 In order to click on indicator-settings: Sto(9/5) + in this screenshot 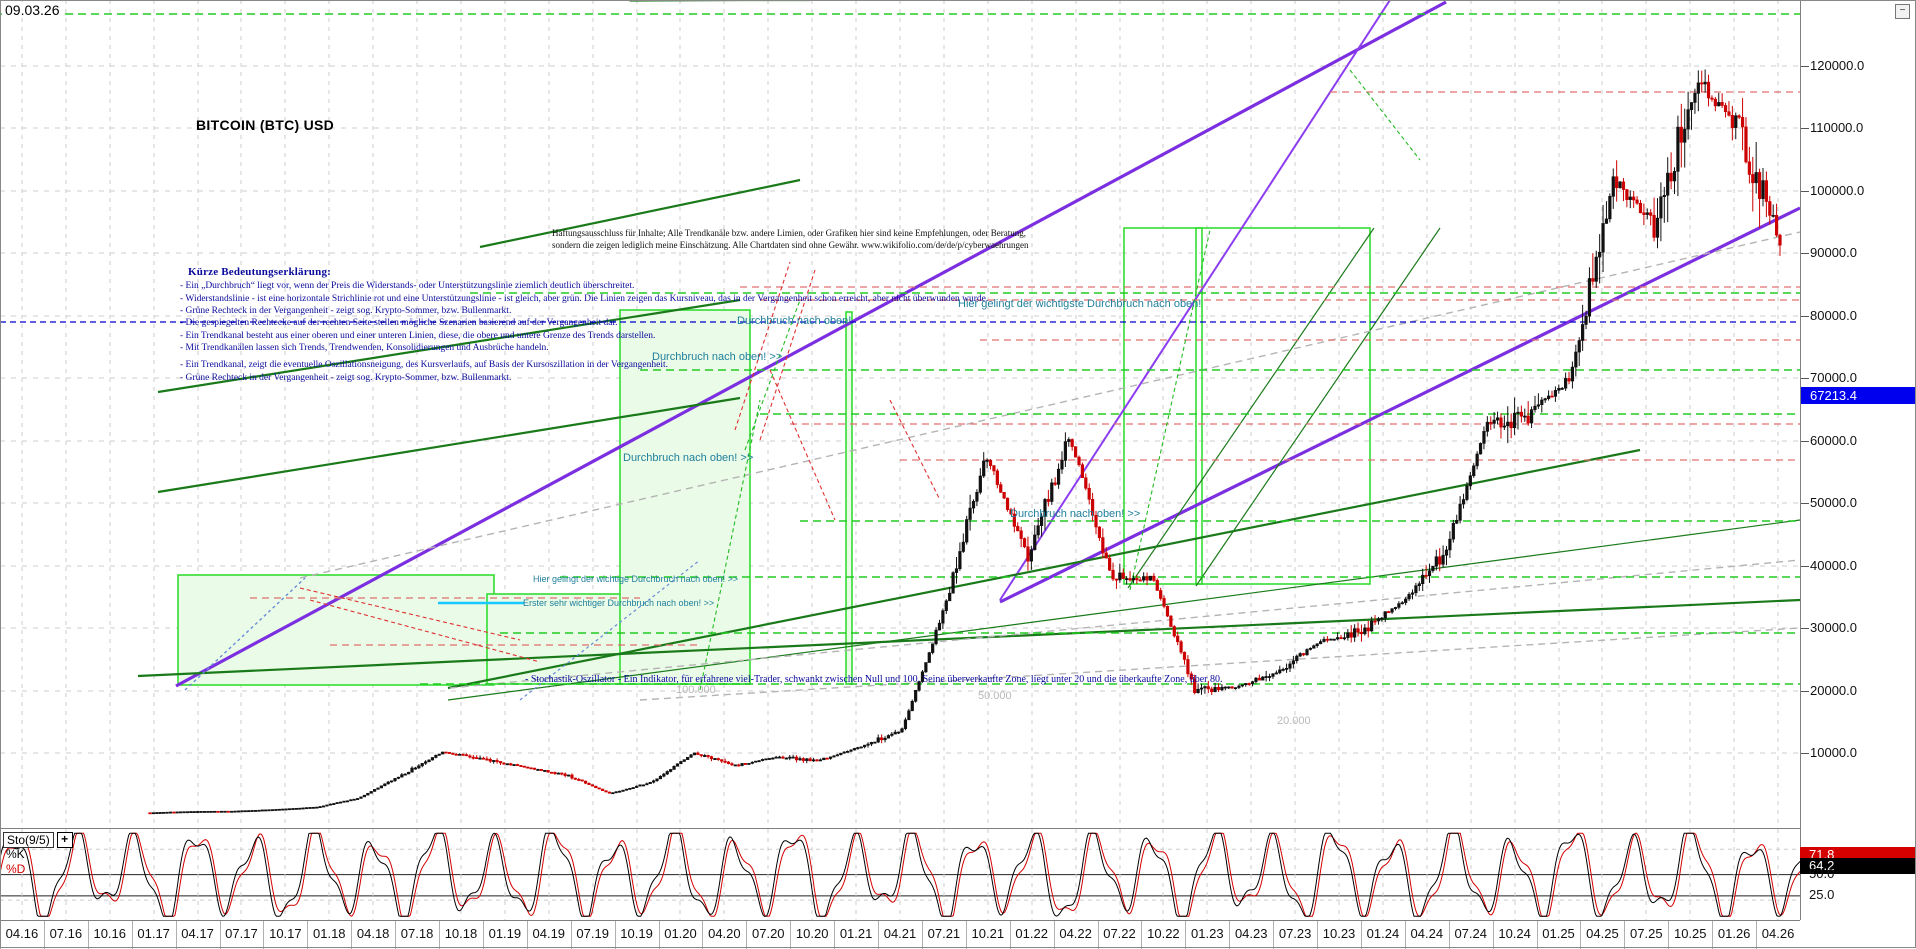, I will do `click(38, 840)`.